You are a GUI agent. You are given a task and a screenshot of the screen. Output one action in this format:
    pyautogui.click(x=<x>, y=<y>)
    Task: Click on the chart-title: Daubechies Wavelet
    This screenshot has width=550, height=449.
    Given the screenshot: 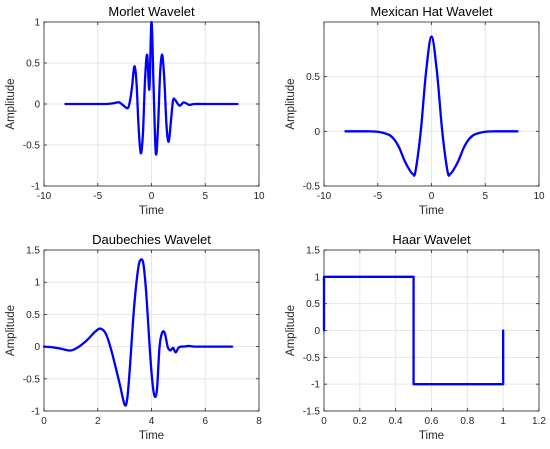 What is the action you would take?
    pyautogui.click(x=151, y=239)
    